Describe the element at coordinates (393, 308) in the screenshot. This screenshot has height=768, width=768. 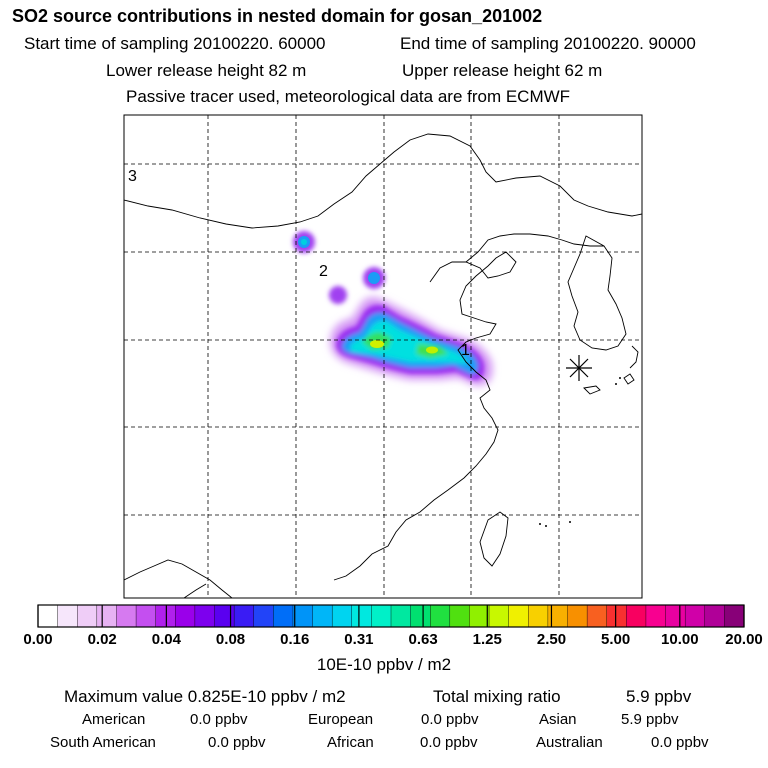
I see `so2-plume` at that location.